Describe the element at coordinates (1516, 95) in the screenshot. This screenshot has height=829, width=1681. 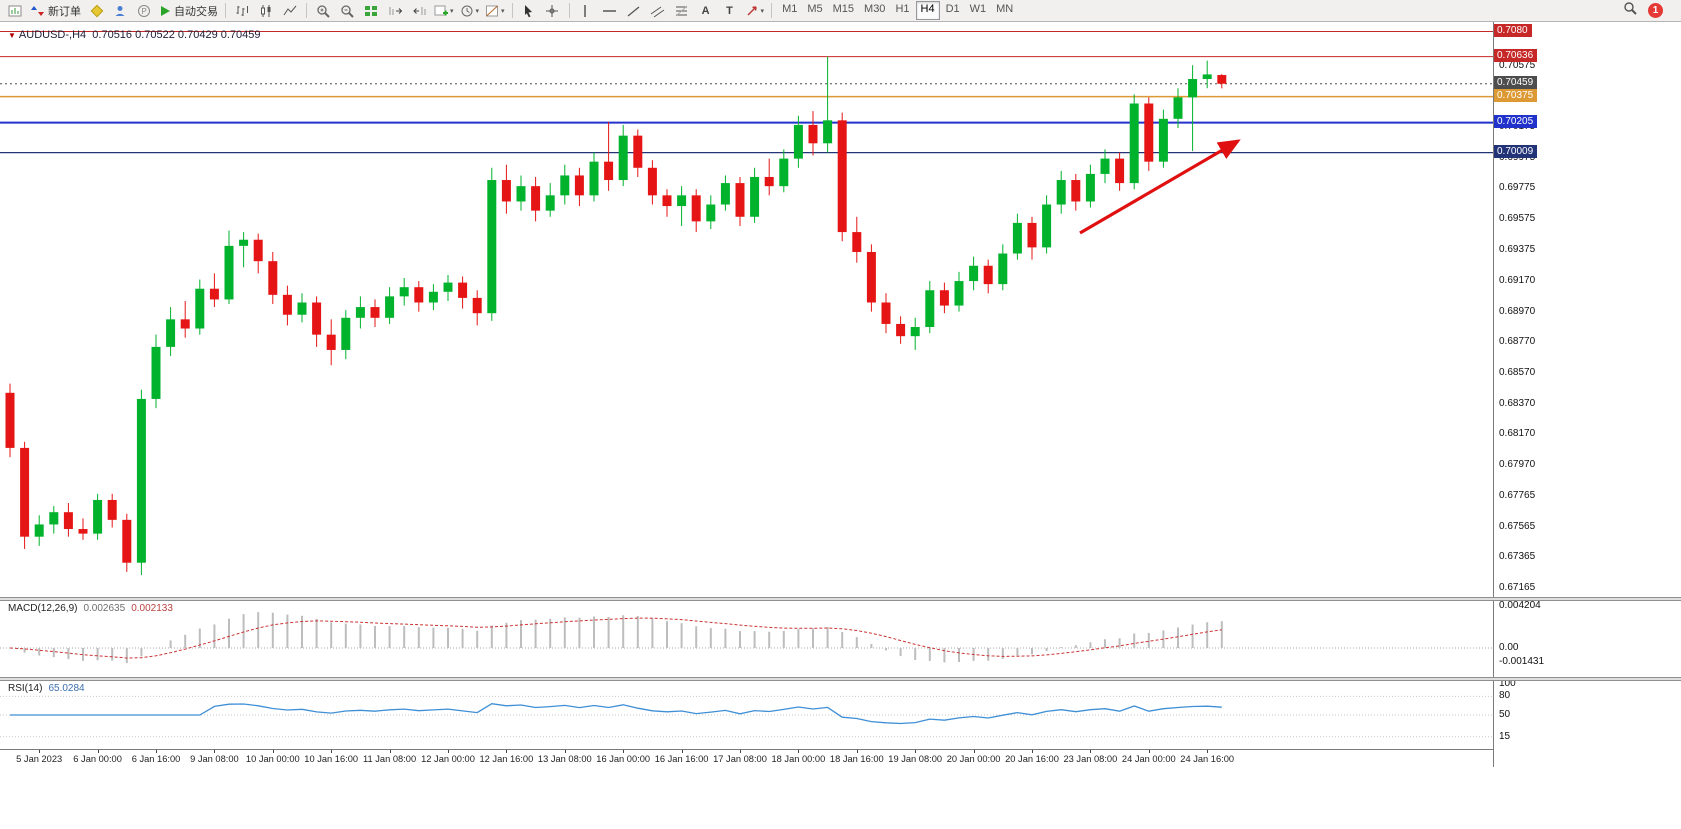
I see `price-line-badge: 0.70375` at that location.